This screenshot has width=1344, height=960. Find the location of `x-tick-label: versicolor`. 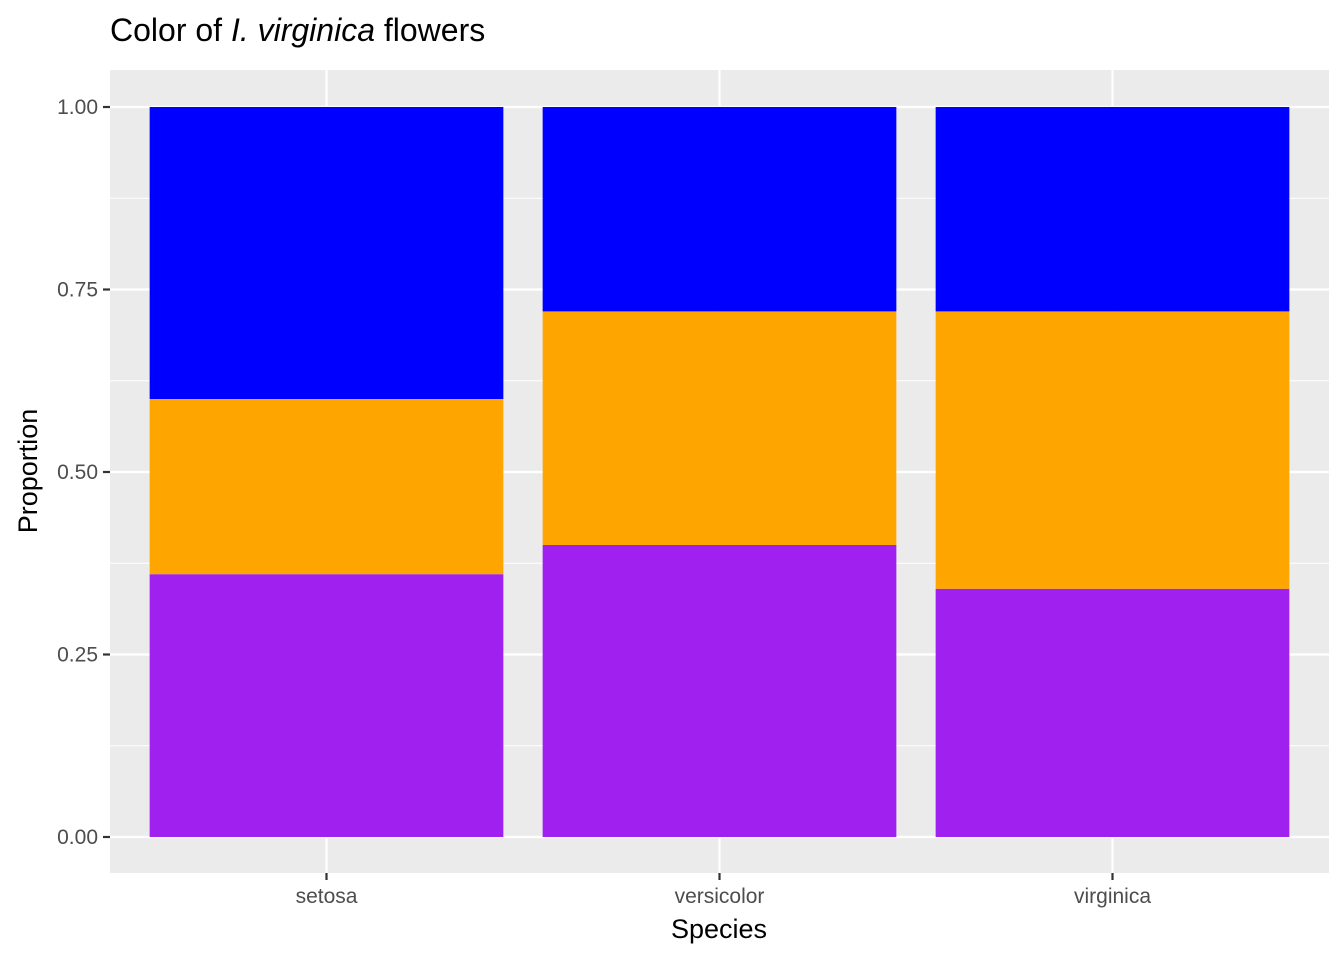

x-tick-label: versicolor is located at coordinates (720, 896).